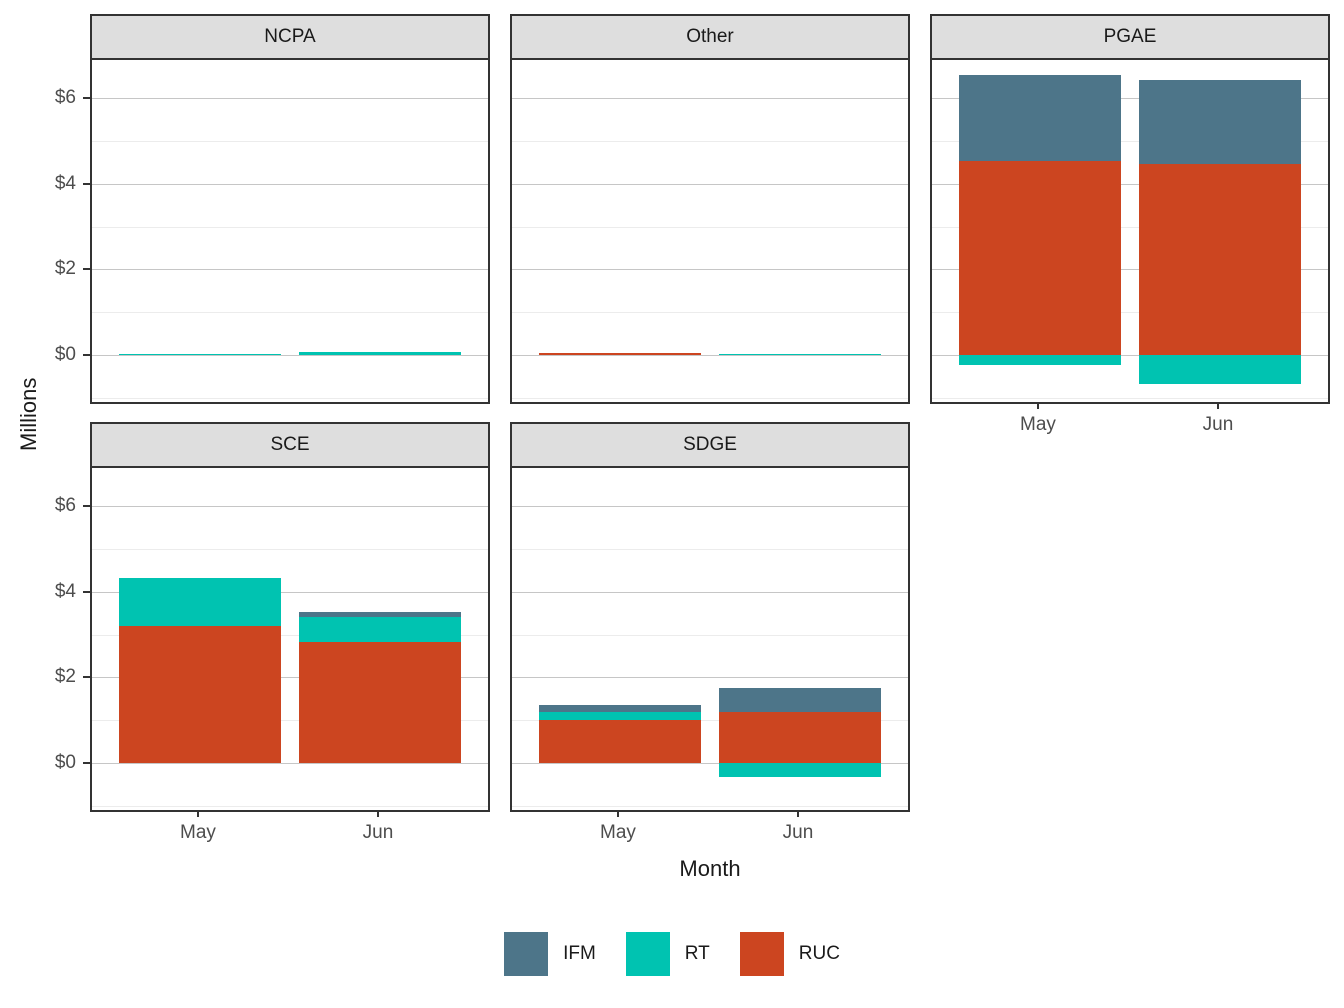  Describe the element at coordinates (199, 354) in the screenshot. I see `bar-segment-ncpa-may-rt` at that location.